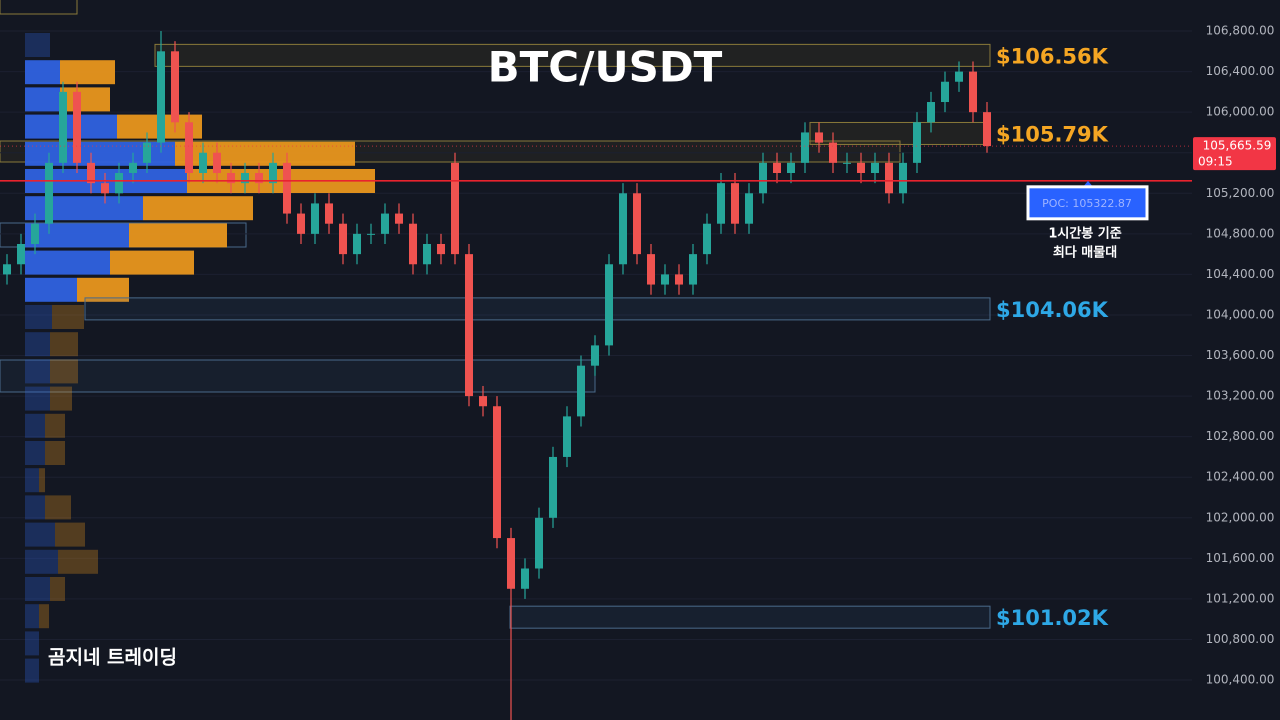  What do you see at coordinates (1052, 618) in the screenshot?
I see `level-label: $101.02K` at bounding box center [1052, 618].